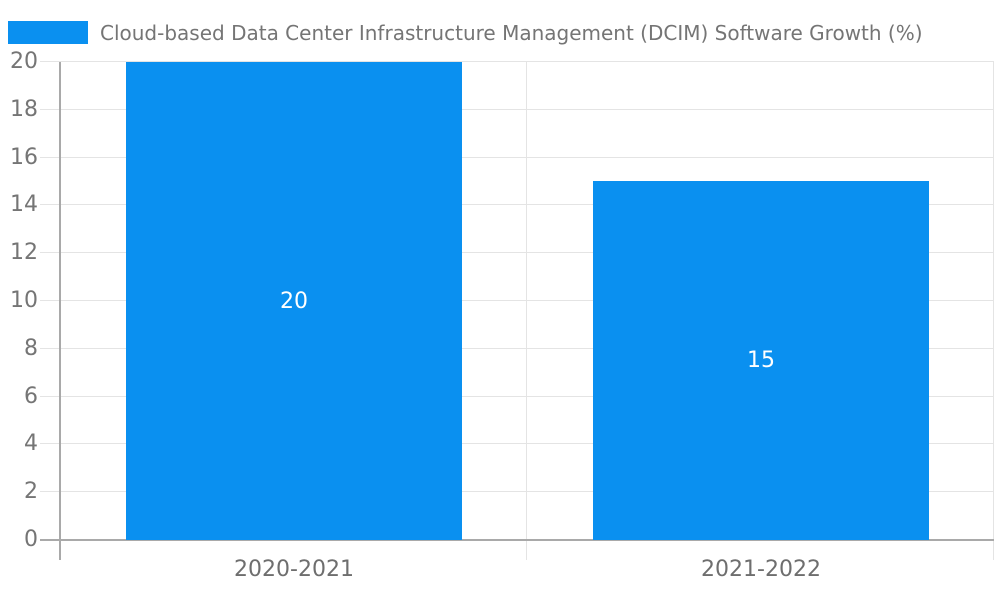  I want to click on y-tick-label: 16, so click(24, 157).